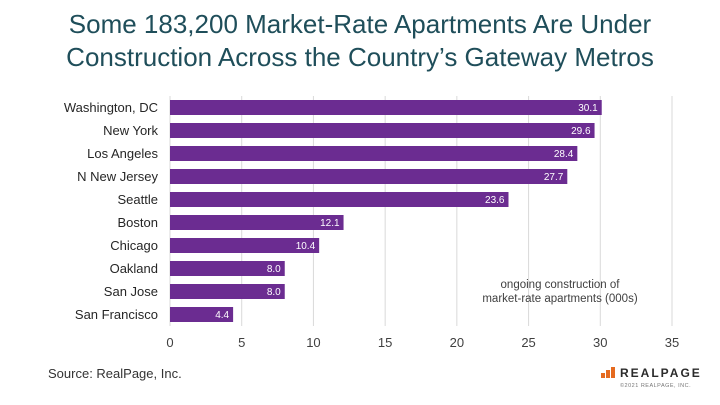 This screenshot has height=405, width=720. Describe the element at coordinates (385, 342) in the screenshot. I see `x-tick-label: 15` at that location.